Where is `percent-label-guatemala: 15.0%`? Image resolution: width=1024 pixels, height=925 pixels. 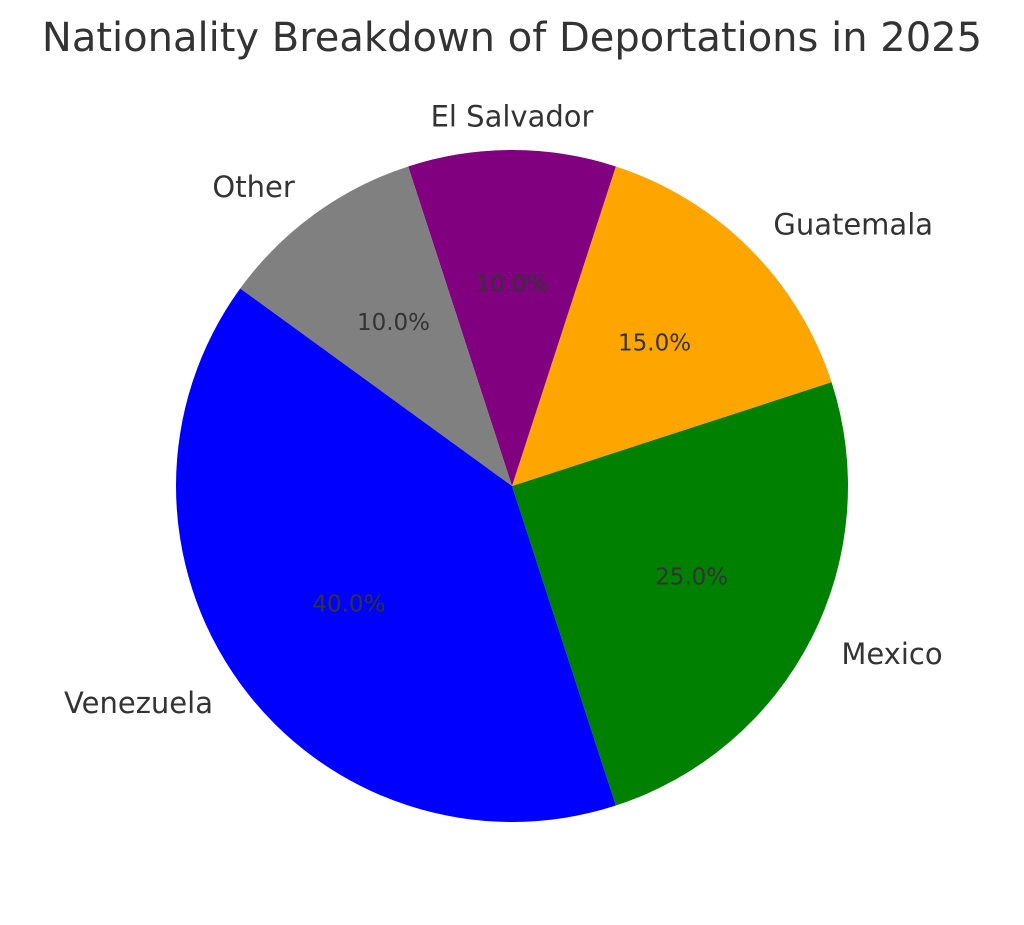
percent-label-guatemala: 15.0% is located at coordinates (654, 343).